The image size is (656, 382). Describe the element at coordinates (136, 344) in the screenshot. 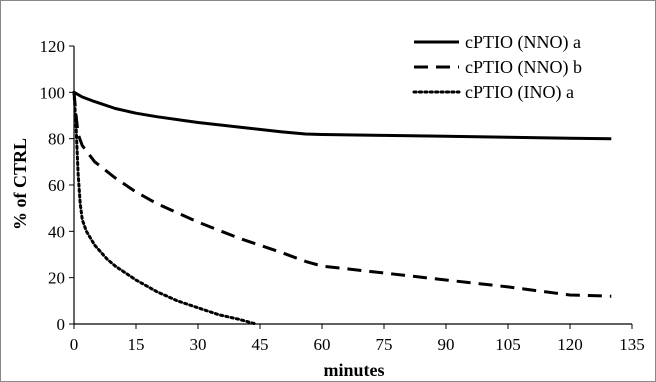

I see `x-tick-label: 15` at that location.